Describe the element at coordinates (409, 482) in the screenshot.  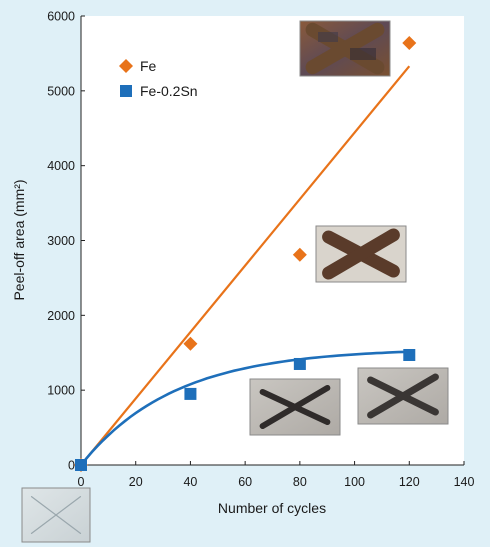
I see `x-tick-label: 120` at that location.